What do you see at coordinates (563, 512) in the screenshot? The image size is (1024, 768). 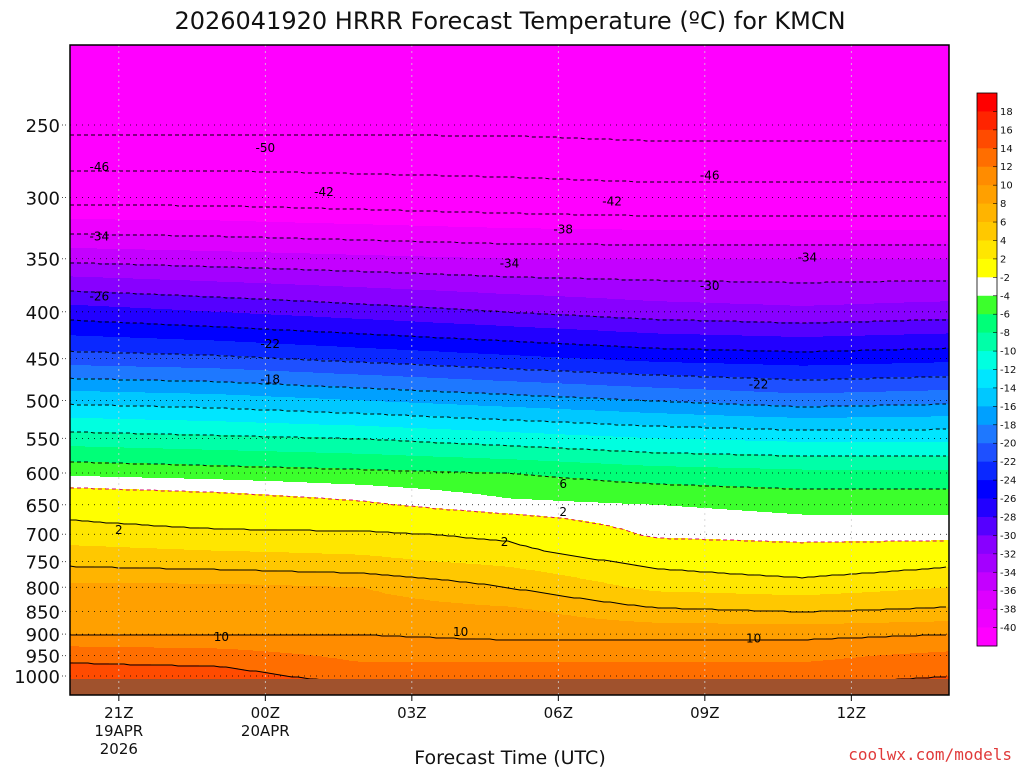 I see `contour-label: 2` at bounding box center [563, 512].